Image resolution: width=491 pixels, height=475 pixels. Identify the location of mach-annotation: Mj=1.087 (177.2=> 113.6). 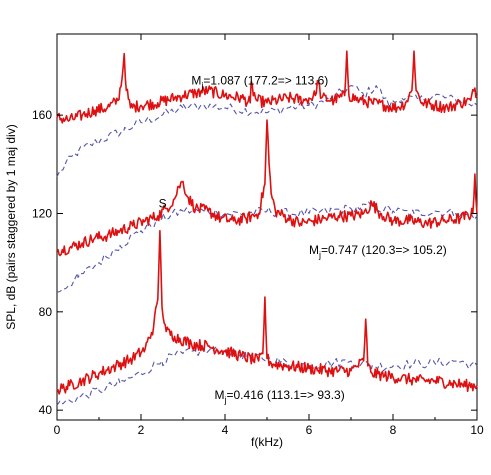
(259, 81).